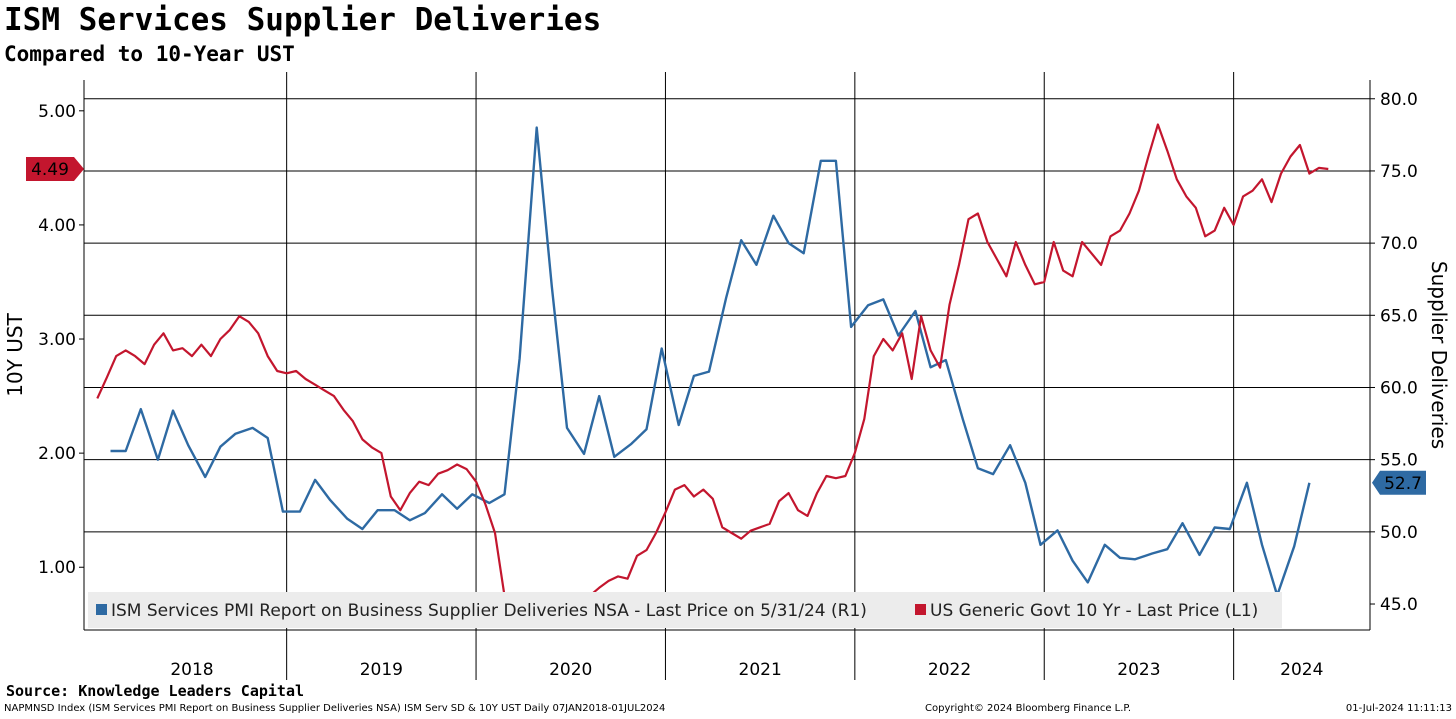  What do you see at coordinates (1094, 611) in the screenshot?
I see `legend-entry-ust: US Generic Govt 10 Yr - Last Price (L1)` at bounding box center [1094, 611].